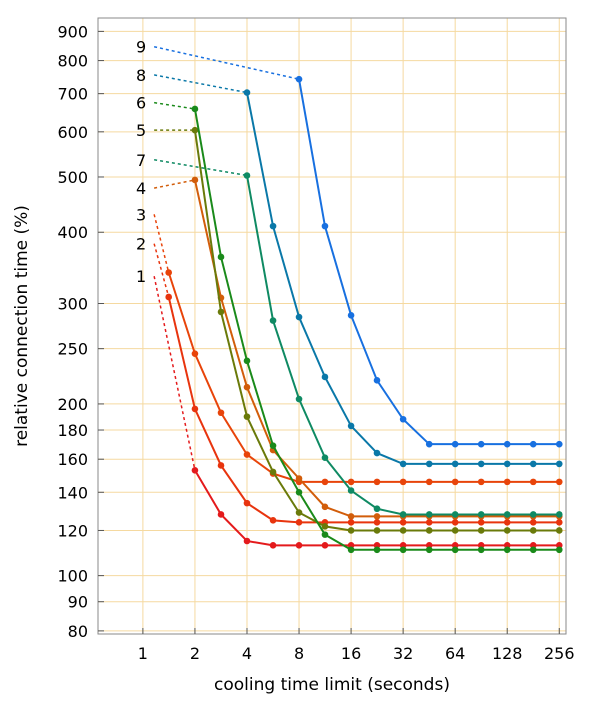  What do you see at coordinates (299, 653) in the screenshot?
I see `x-tick-label: 8` at bounding box center [299, 653].